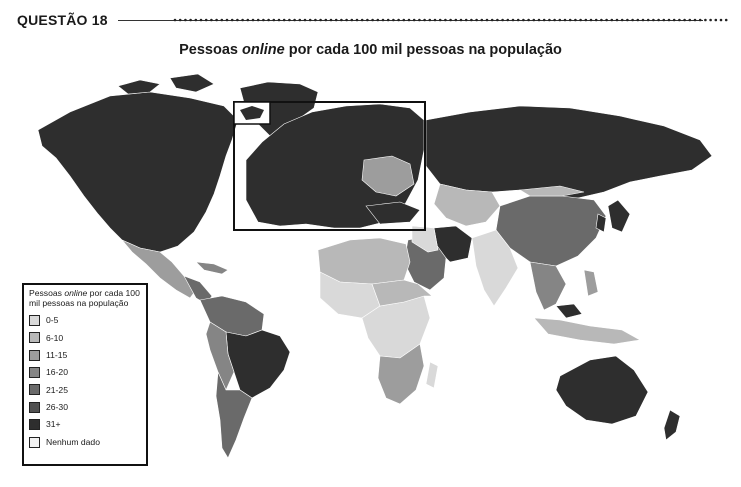 The height and width of the screenshot is (487, 741). I want to click on region-india, so click(495, 268).